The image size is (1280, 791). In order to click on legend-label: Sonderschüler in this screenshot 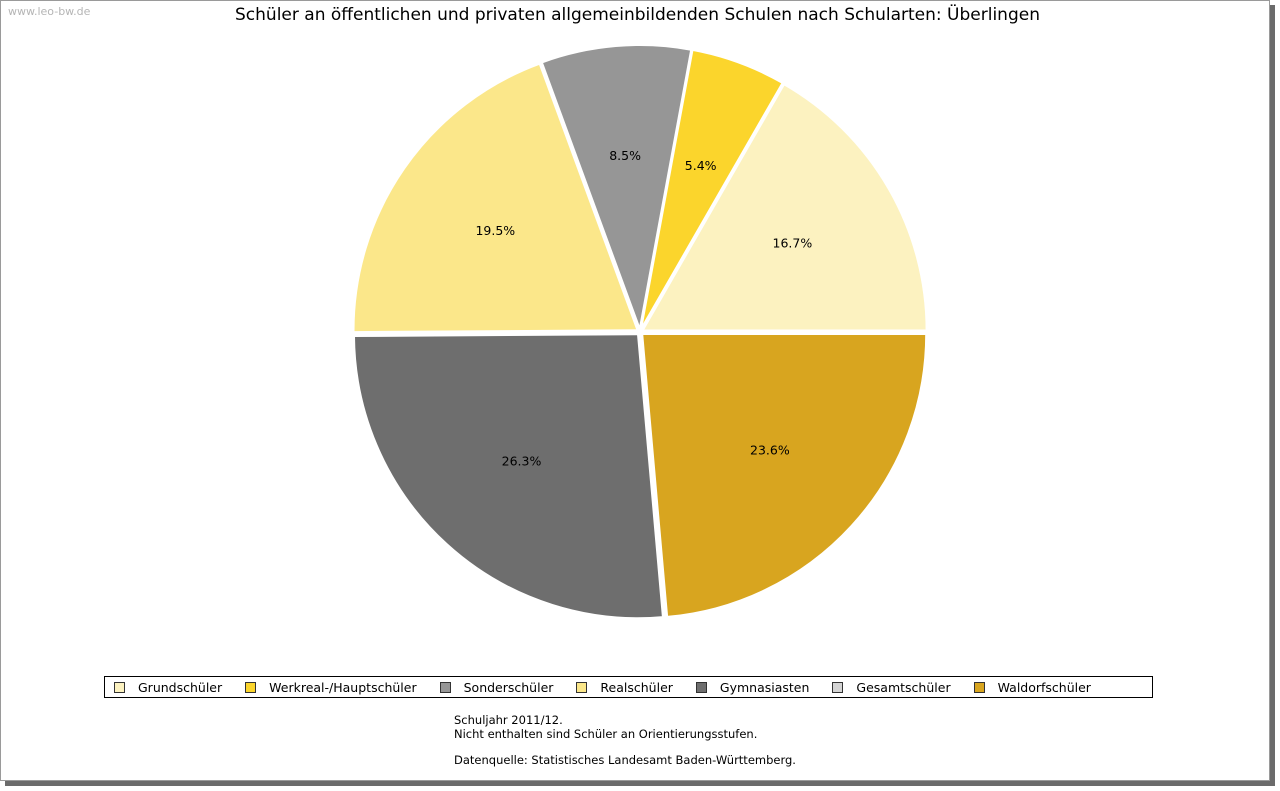, I will do `click(508, 687)`.